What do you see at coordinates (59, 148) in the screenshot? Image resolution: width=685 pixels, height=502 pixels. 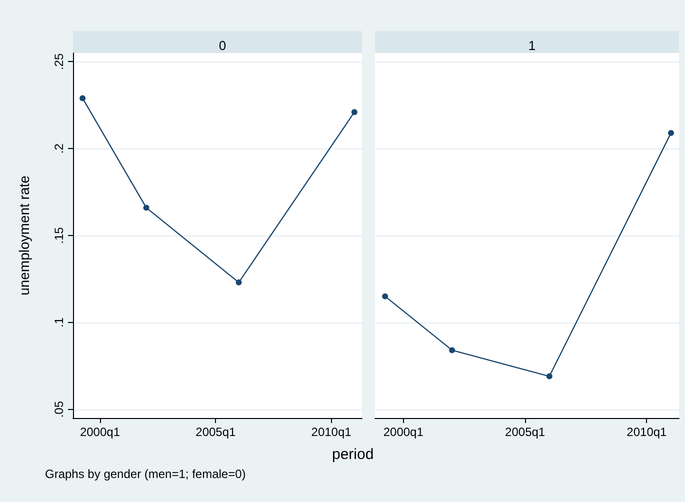 I see `y-tick-label: .2` at bounding box center [59, 148].